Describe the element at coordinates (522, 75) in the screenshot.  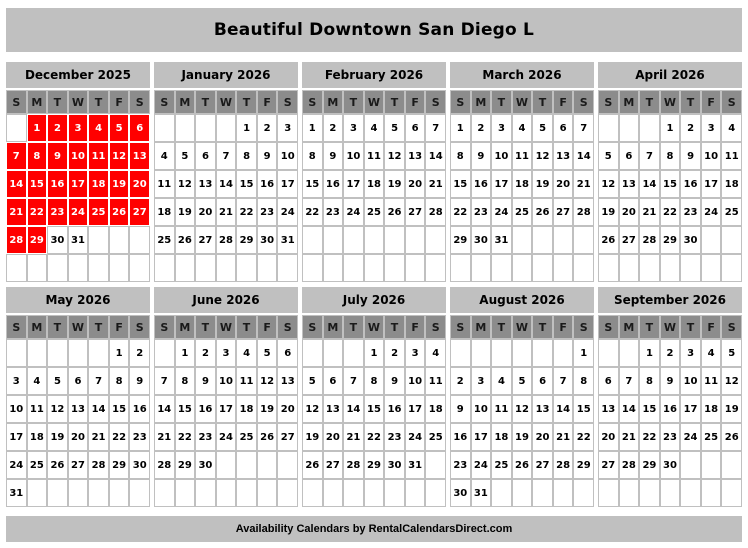
I see `month-title: March 2026` at that location.